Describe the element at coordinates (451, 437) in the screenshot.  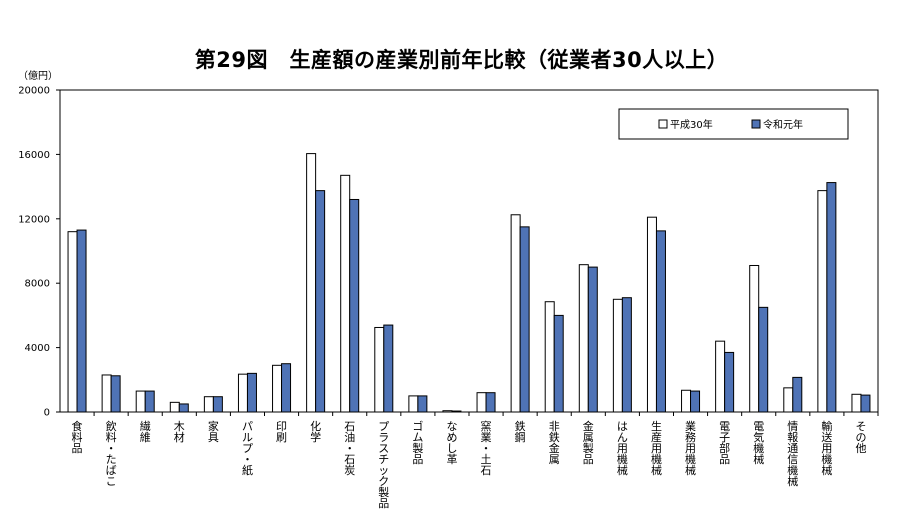
I see `category-label-char: め` at that location.